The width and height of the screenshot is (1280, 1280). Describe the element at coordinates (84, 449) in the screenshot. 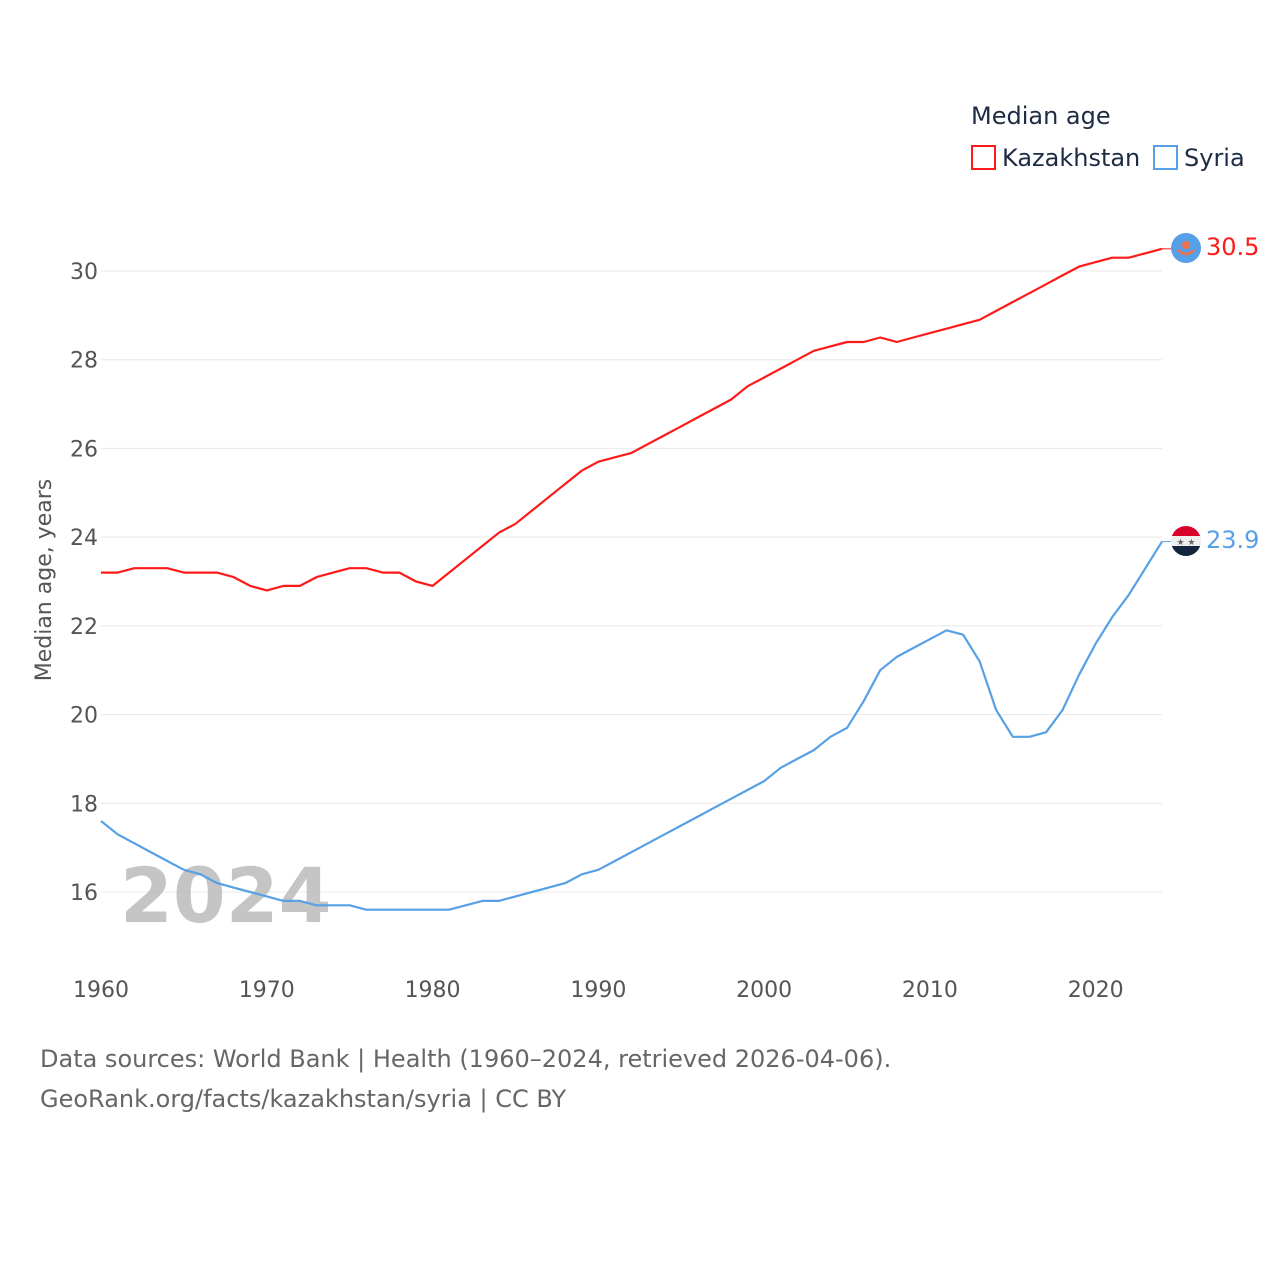

I see `y-tick-label: 26` at that location.